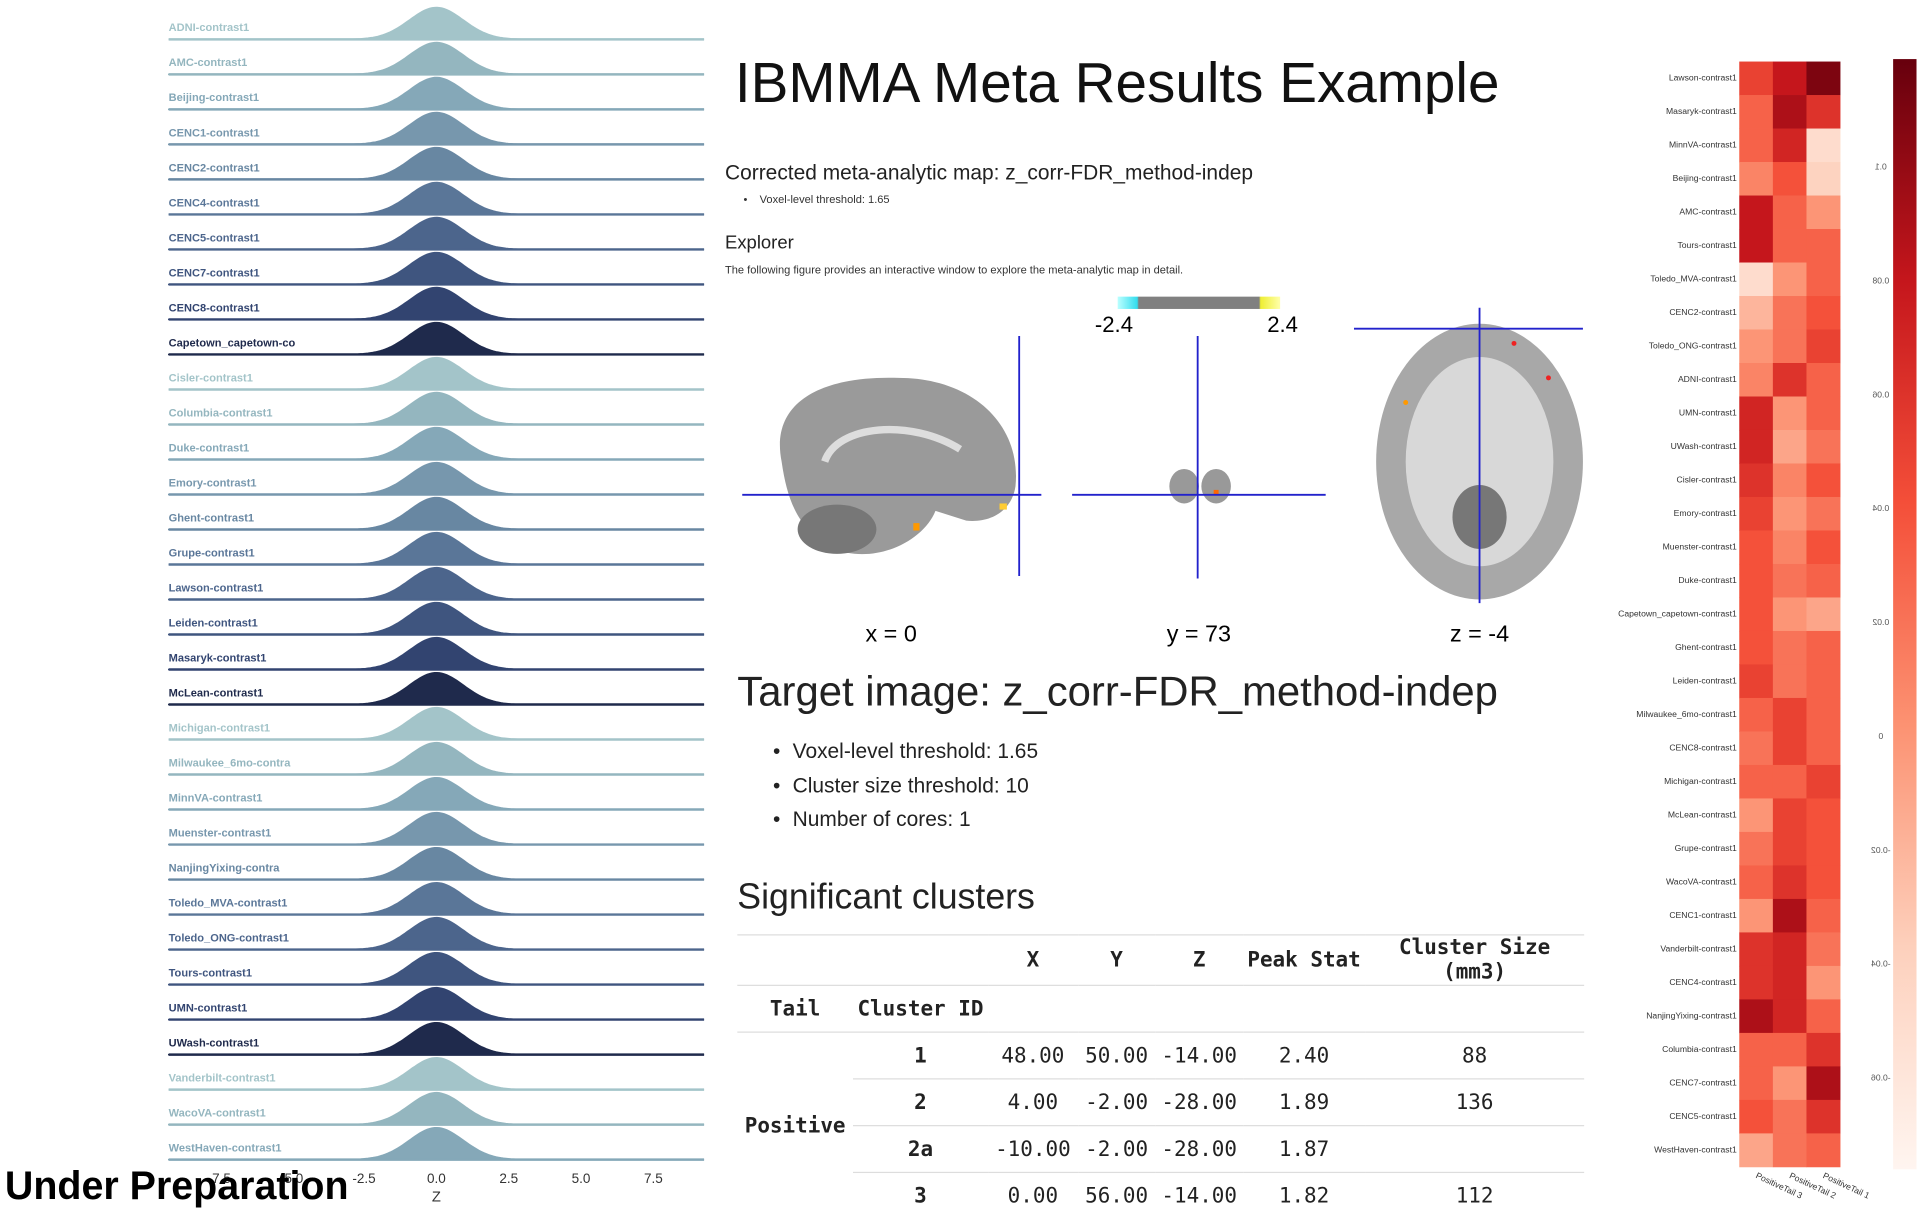 Image resolution: width=1930 pixels, height=1219 pixels. I want to click on colorbar-label: -2.4, so click(1114, 324).